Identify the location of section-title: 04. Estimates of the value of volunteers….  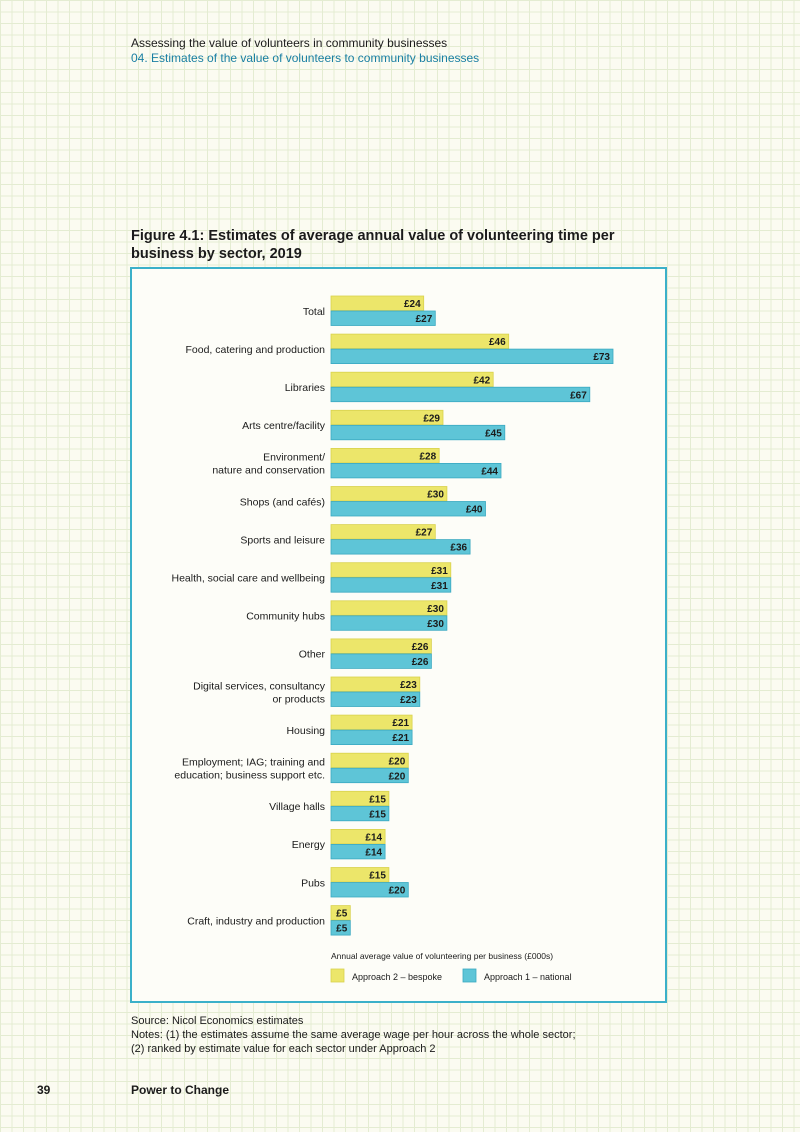
(305, 58).